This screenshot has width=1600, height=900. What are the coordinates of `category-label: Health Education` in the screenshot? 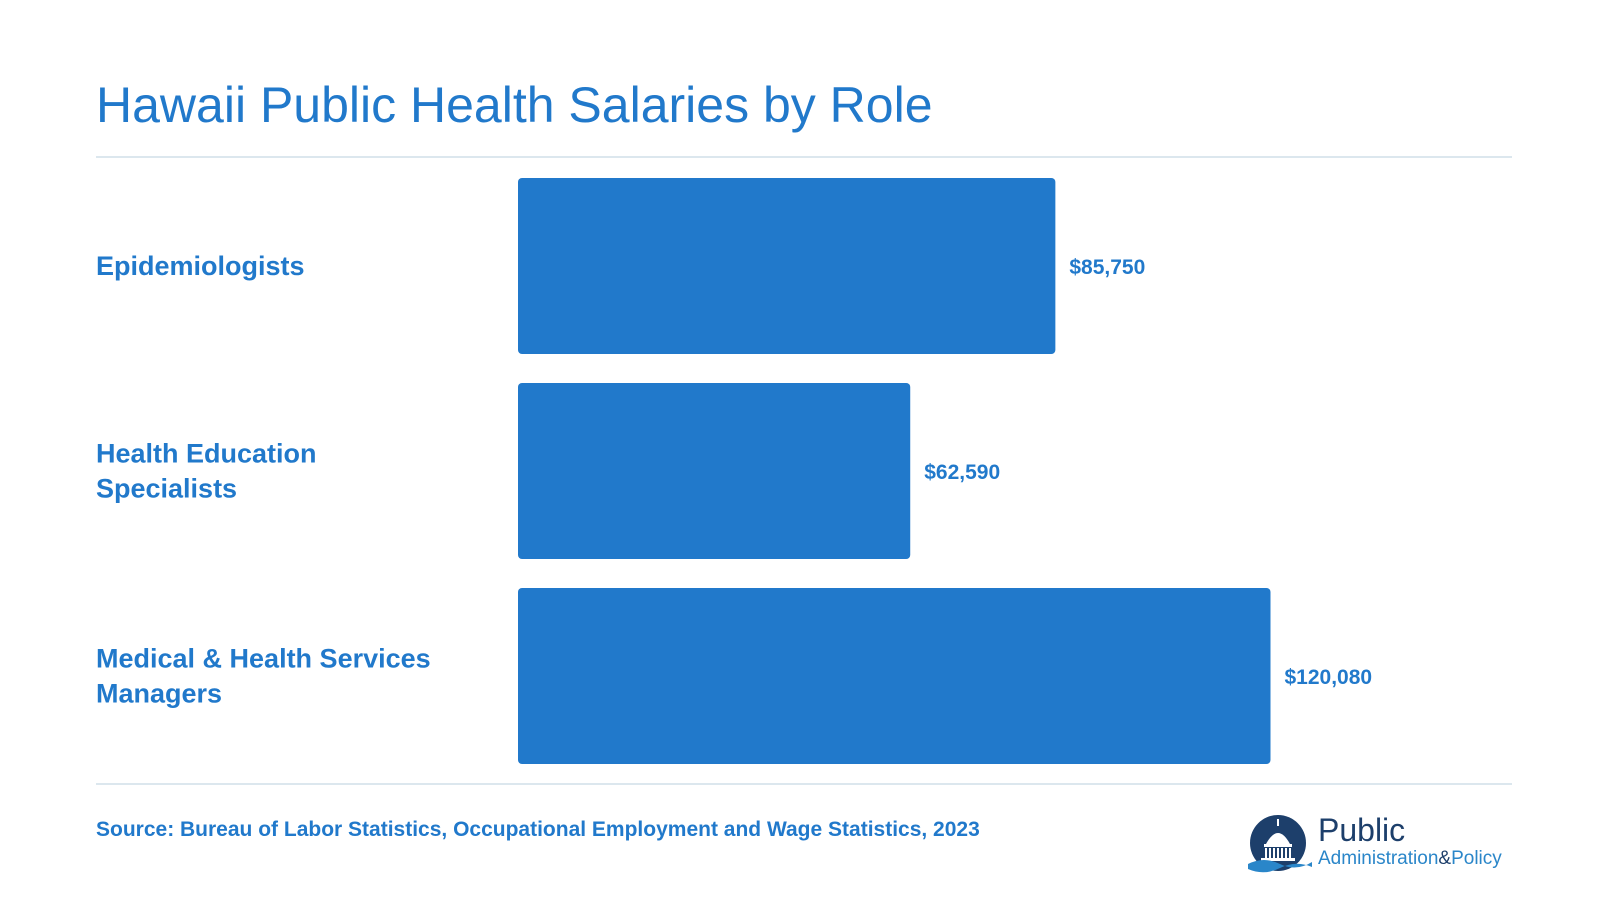 It's located at (206, 454).